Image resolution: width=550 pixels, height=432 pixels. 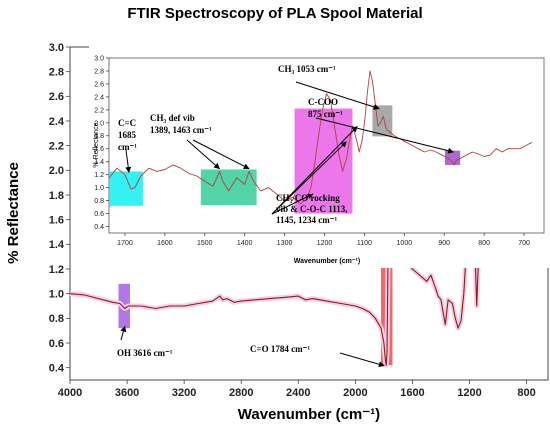 What do you see at coordinates (56, 344) in the screenshot?
I see `main-y-tick-label: 0.6` at bounding box center [56, 344].